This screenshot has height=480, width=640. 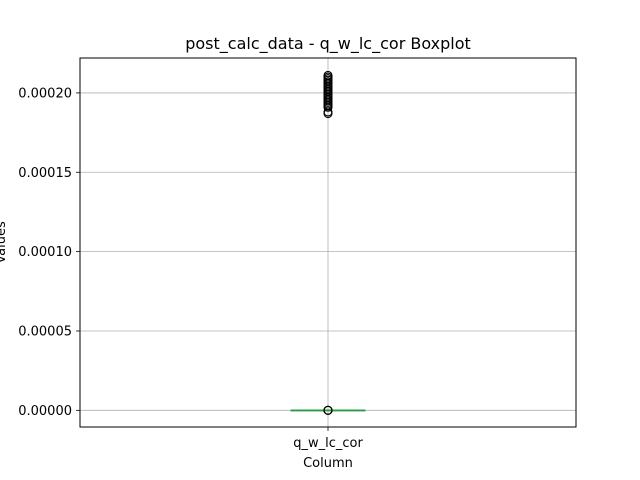 What do you see at coordinates (45, 173) in the screenshot?
I see `y-tick-label: 0.00015` at bounding box center [45, 173].